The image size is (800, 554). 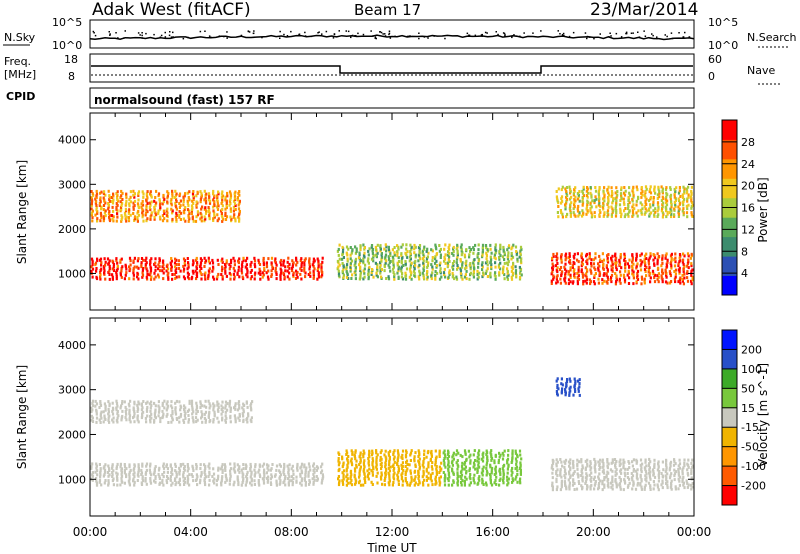 What do you see at coordinates (753, 486) in the screenshot?
I see `colorbar-tick-label: -200` at bounding box center [753, 486].